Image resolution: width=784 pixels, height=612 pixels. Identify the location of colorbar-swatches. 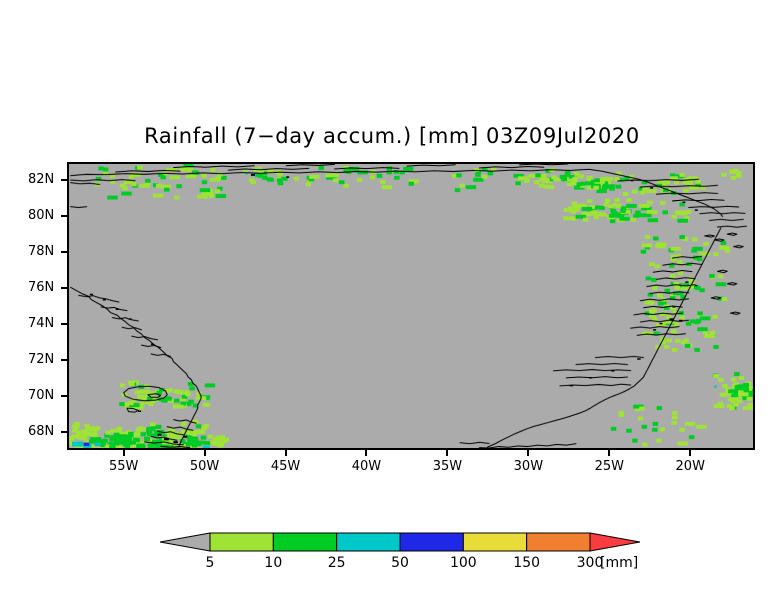
(400, 542).